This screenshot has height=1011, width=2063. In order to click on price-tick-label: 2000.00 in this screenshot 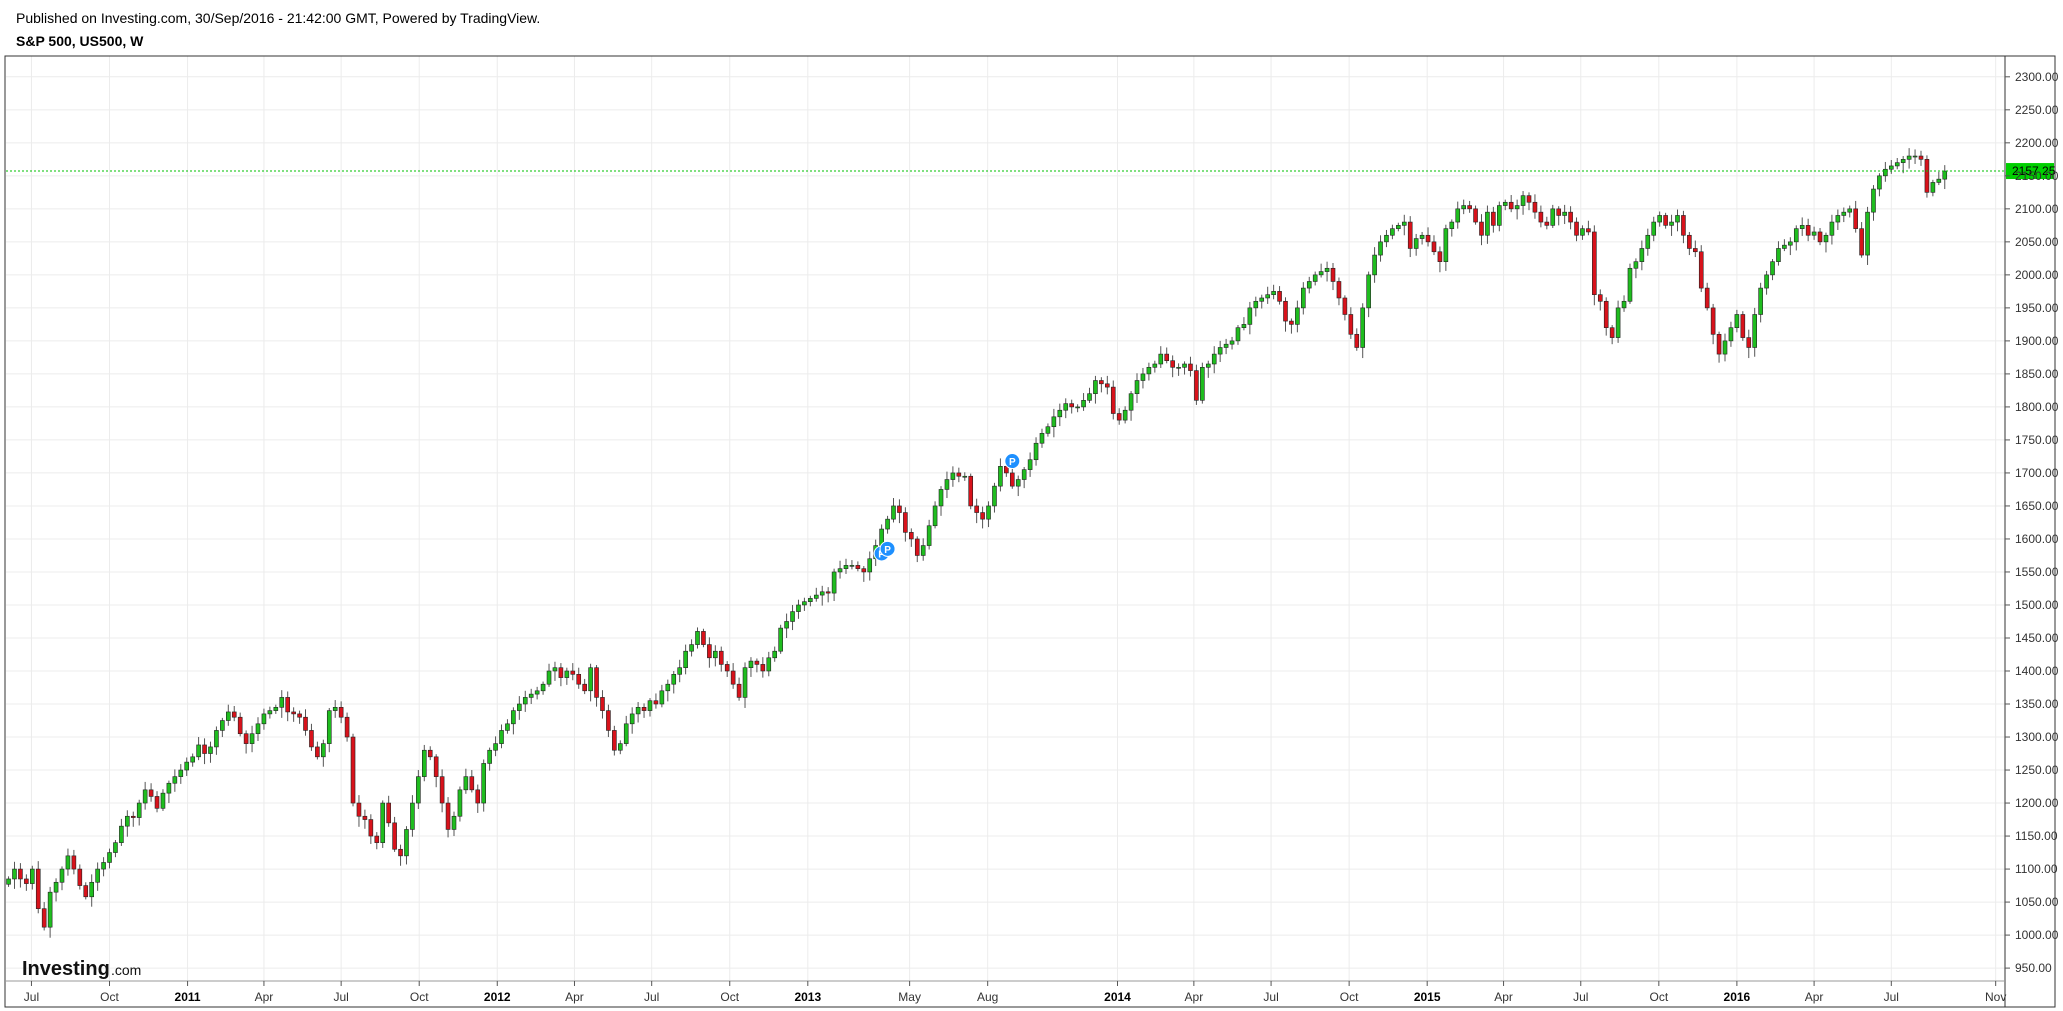, I will do `click(2037, 275)`.